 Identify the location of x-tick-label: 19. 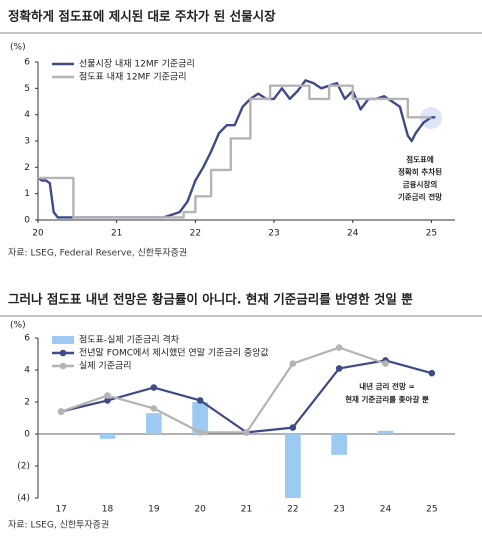
(154, 510).